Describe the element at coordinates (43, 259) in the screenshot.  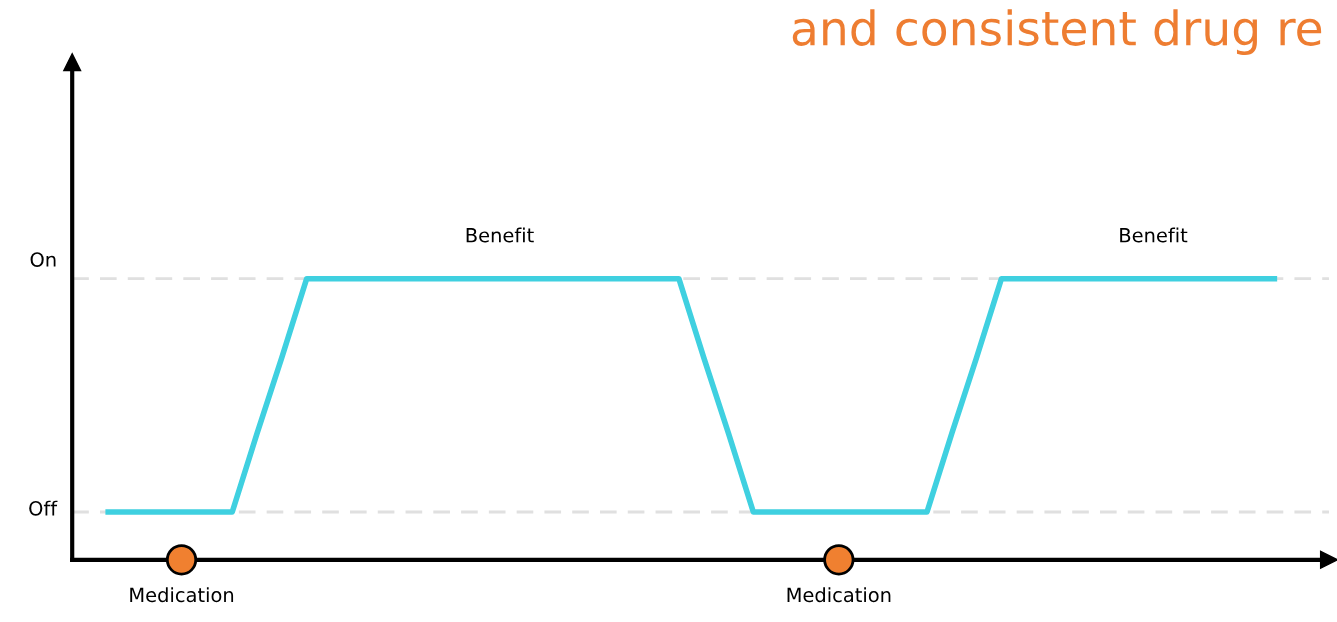
I see `text: On` at that location.